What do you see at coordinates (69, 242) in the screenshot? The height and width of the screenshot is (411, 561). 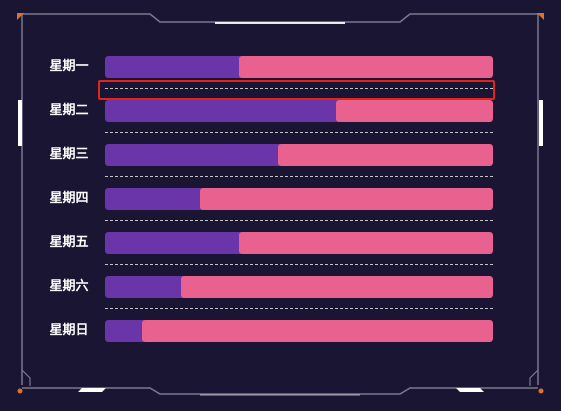 I see `day-label: 星期五` at bounding box center [69, 242].